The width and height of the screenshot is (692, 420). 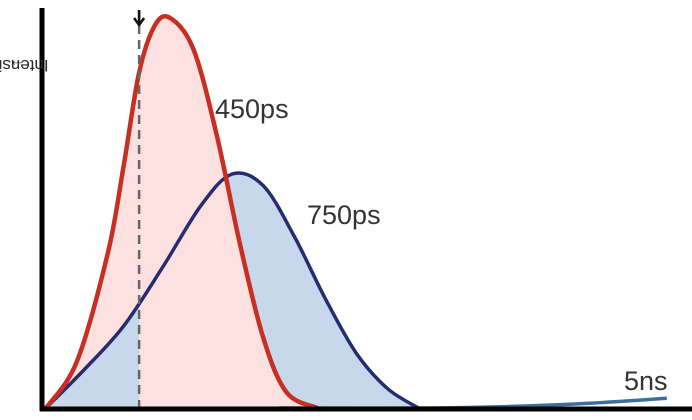 What do you see at coordinates (252, 109) in the screenshot?
I see `label-450ps: 450ps` at bounding box center [252, 109].